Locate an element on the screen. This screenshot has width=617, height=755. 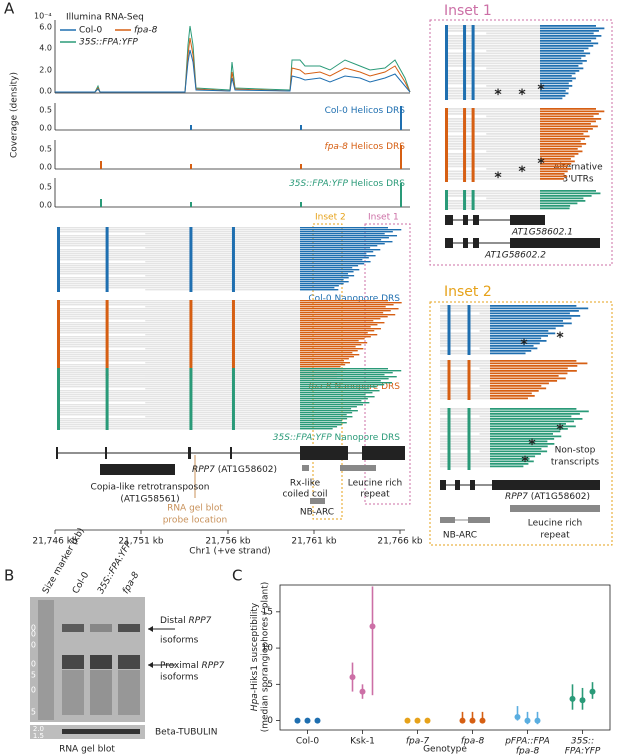
isoform-label: AT1G58602.1 is located at coordinates (542, 233).